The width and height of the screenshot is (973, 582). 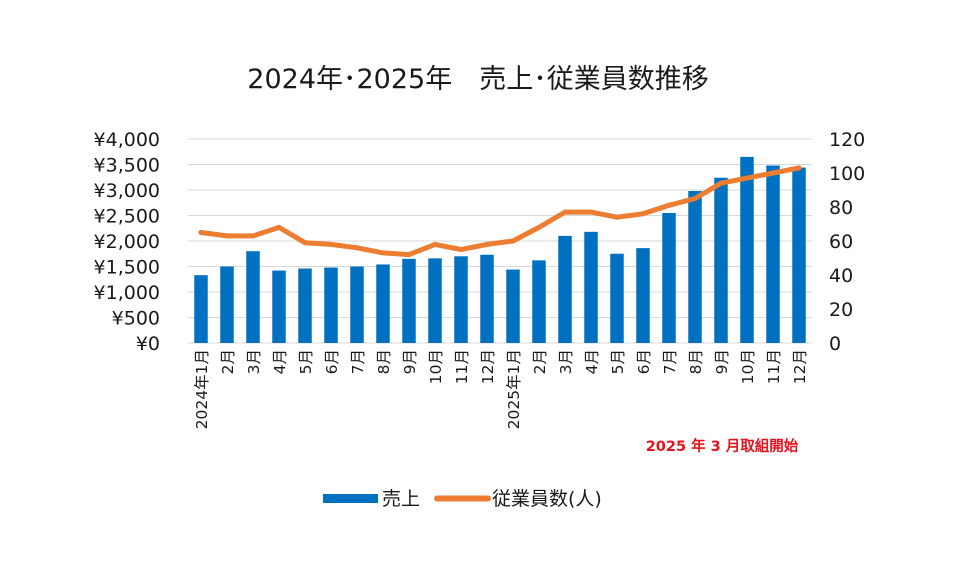 I want to click on legend-label-sales: 売上, so click(x=401, y=499).